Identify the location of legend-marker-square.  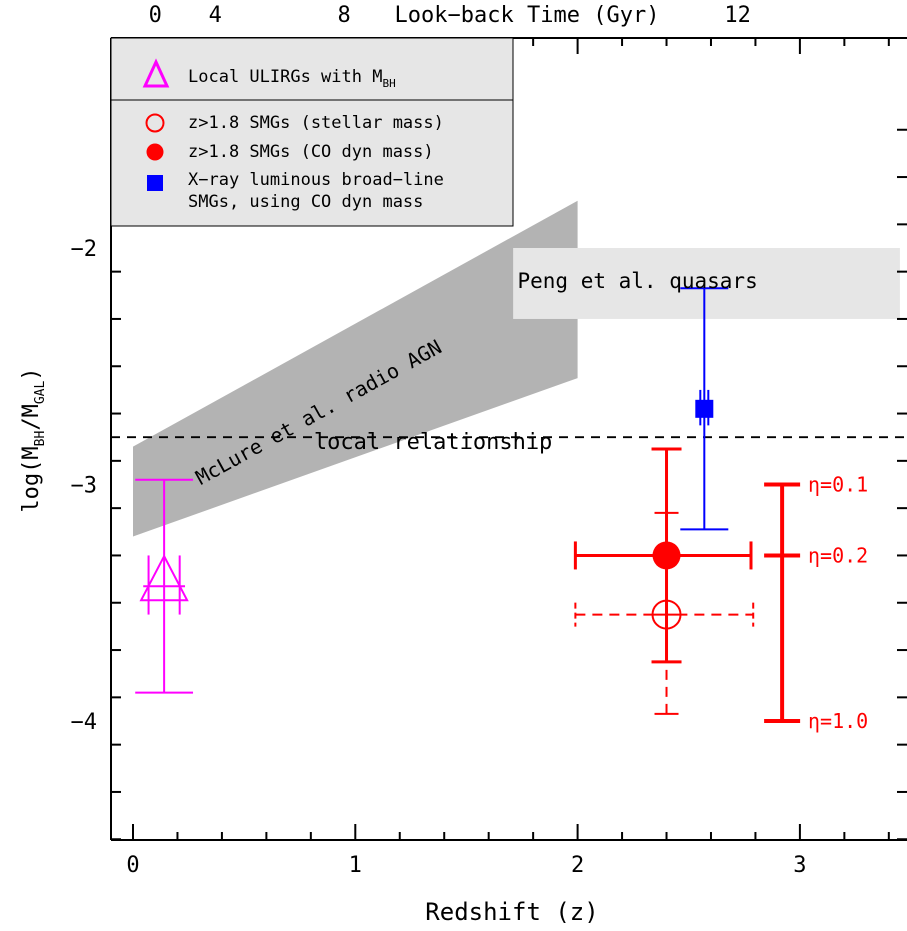
(155, 183).